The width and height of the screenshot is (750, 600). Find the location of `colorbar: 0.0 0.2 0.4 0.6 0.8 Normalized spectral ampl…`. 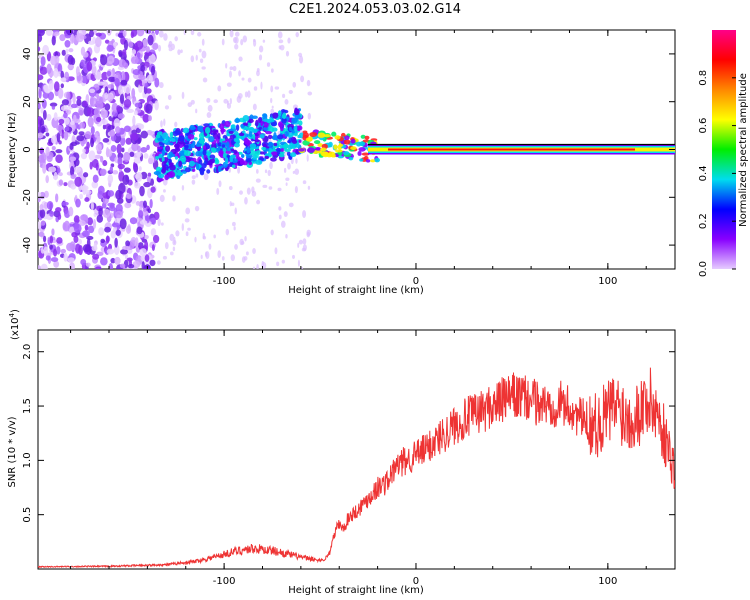

colorbar: 0.0 0.2 0.4 0.6 0.8 Normalized spectral ampl… is located at coordinates (723, 153).